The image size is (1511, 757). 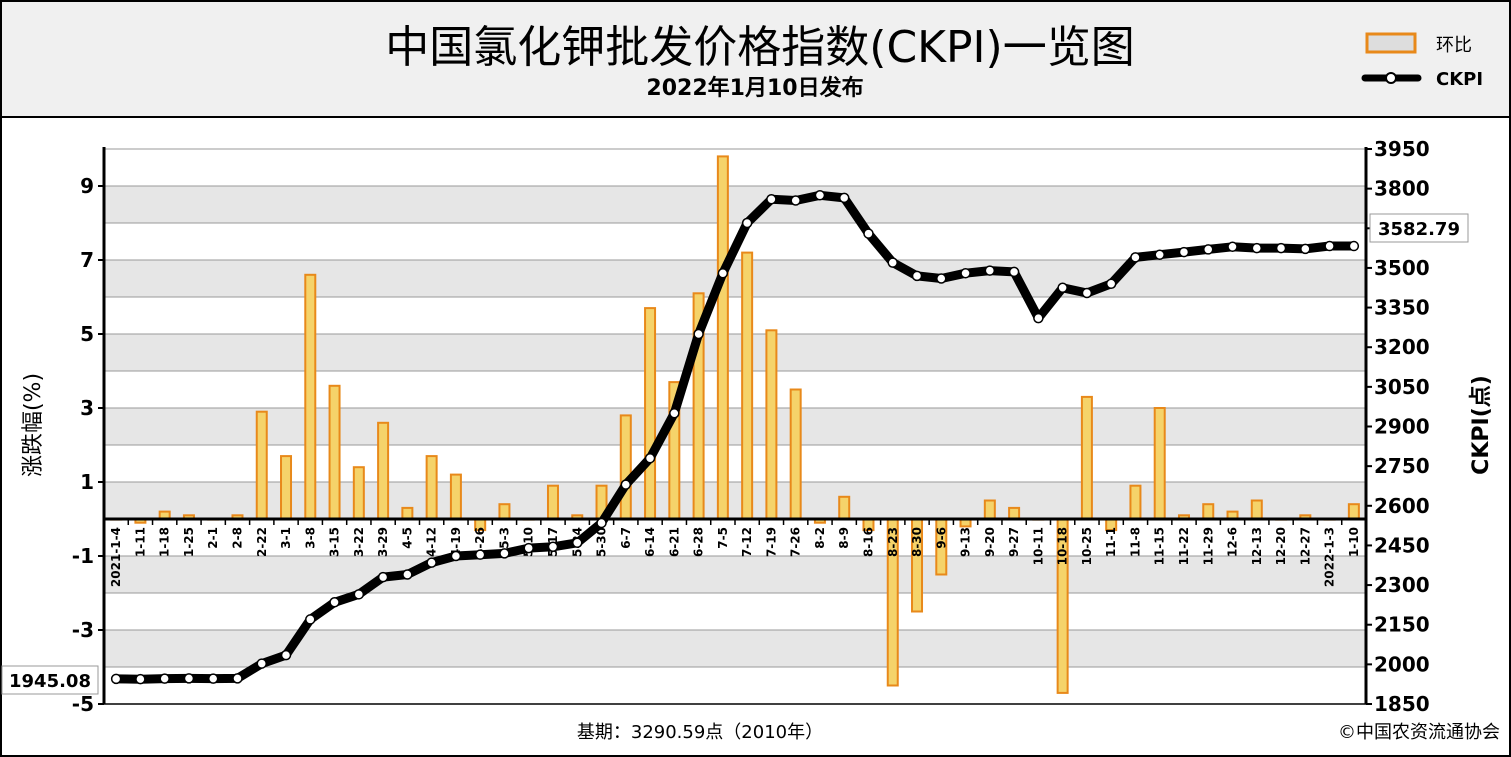 What do you see at coordinates (456, 542) in the screenshot?
I see `x-tick-label: 4-19` at bounding box center [456, 542].